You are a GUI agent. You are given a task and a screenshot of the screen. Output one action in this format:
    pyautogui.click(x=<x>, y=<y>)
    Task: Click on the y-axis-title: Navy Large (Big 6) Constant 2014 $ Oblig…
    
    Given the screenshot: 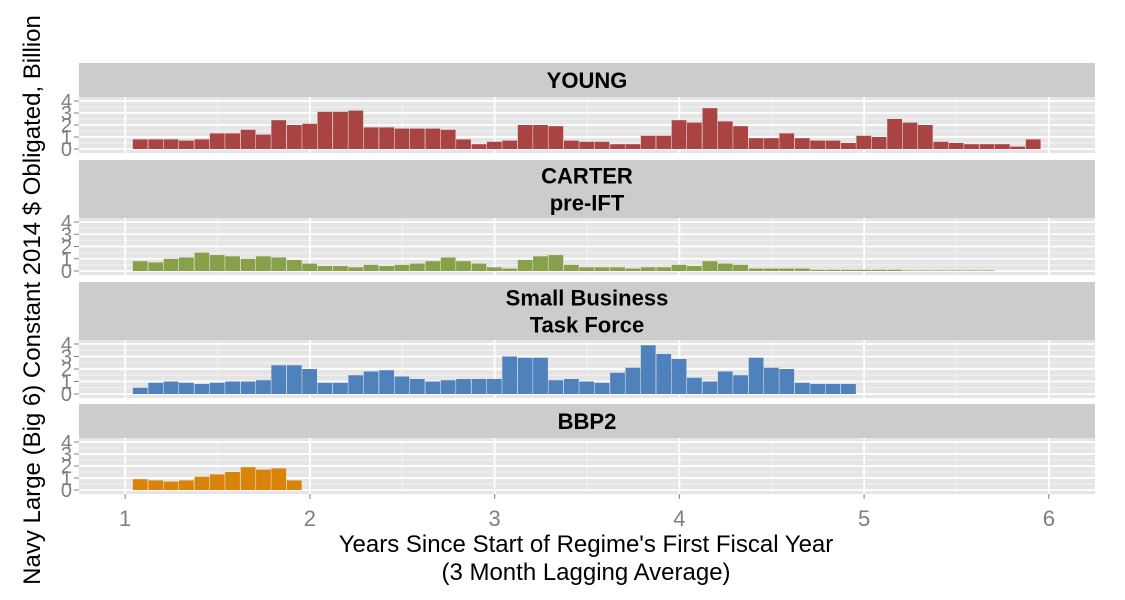 What is the action you would take?
    pyautogui.click(x=32, y=300)
    